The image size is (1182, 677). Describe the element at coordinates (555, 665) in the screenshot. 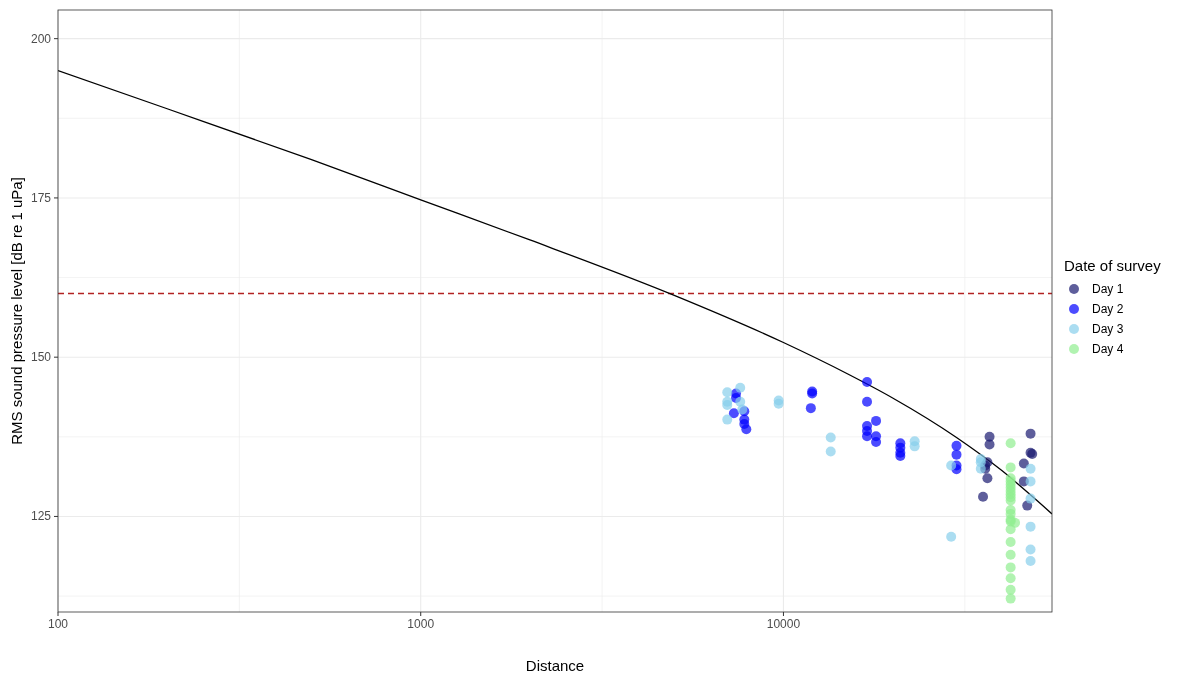

I see `x-axis-title: Distance` at that location.